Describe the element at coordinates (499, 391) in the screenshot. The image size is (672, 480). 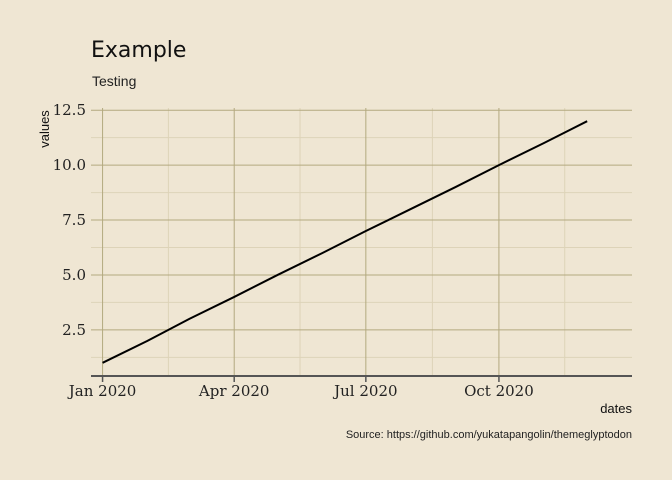
I see `x-tick-label: Oct 2020` at that location.